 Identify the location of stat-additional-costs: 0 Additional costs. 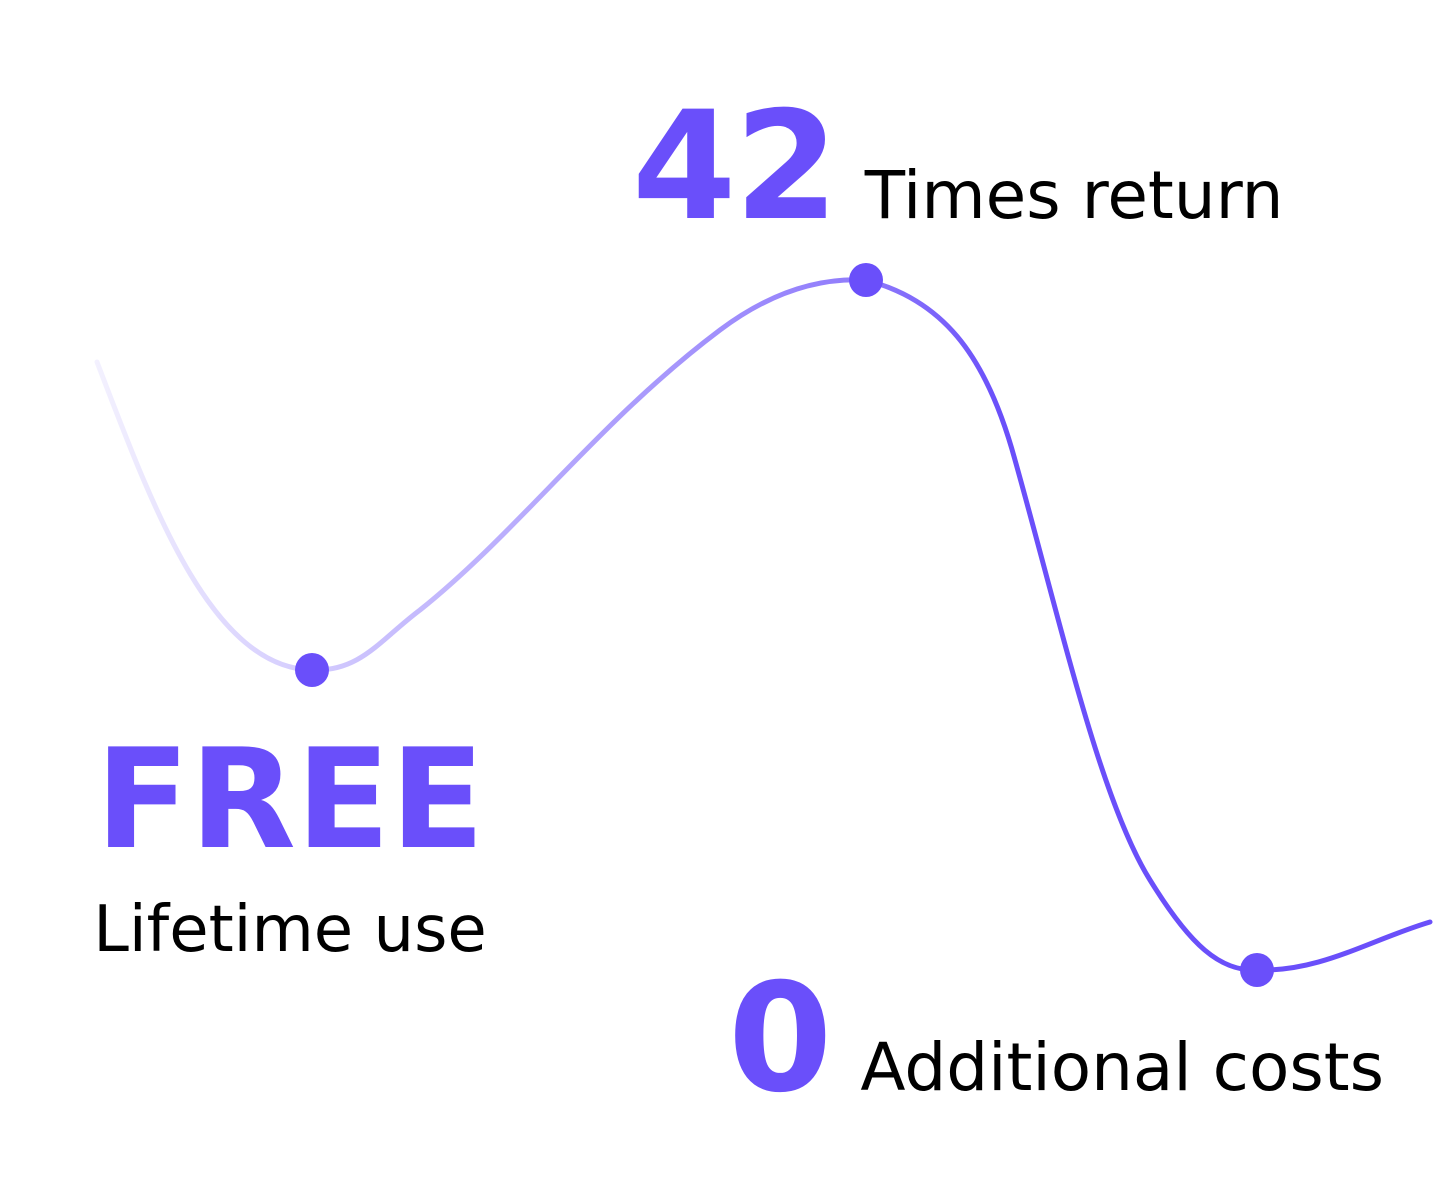
(1056, 1039).